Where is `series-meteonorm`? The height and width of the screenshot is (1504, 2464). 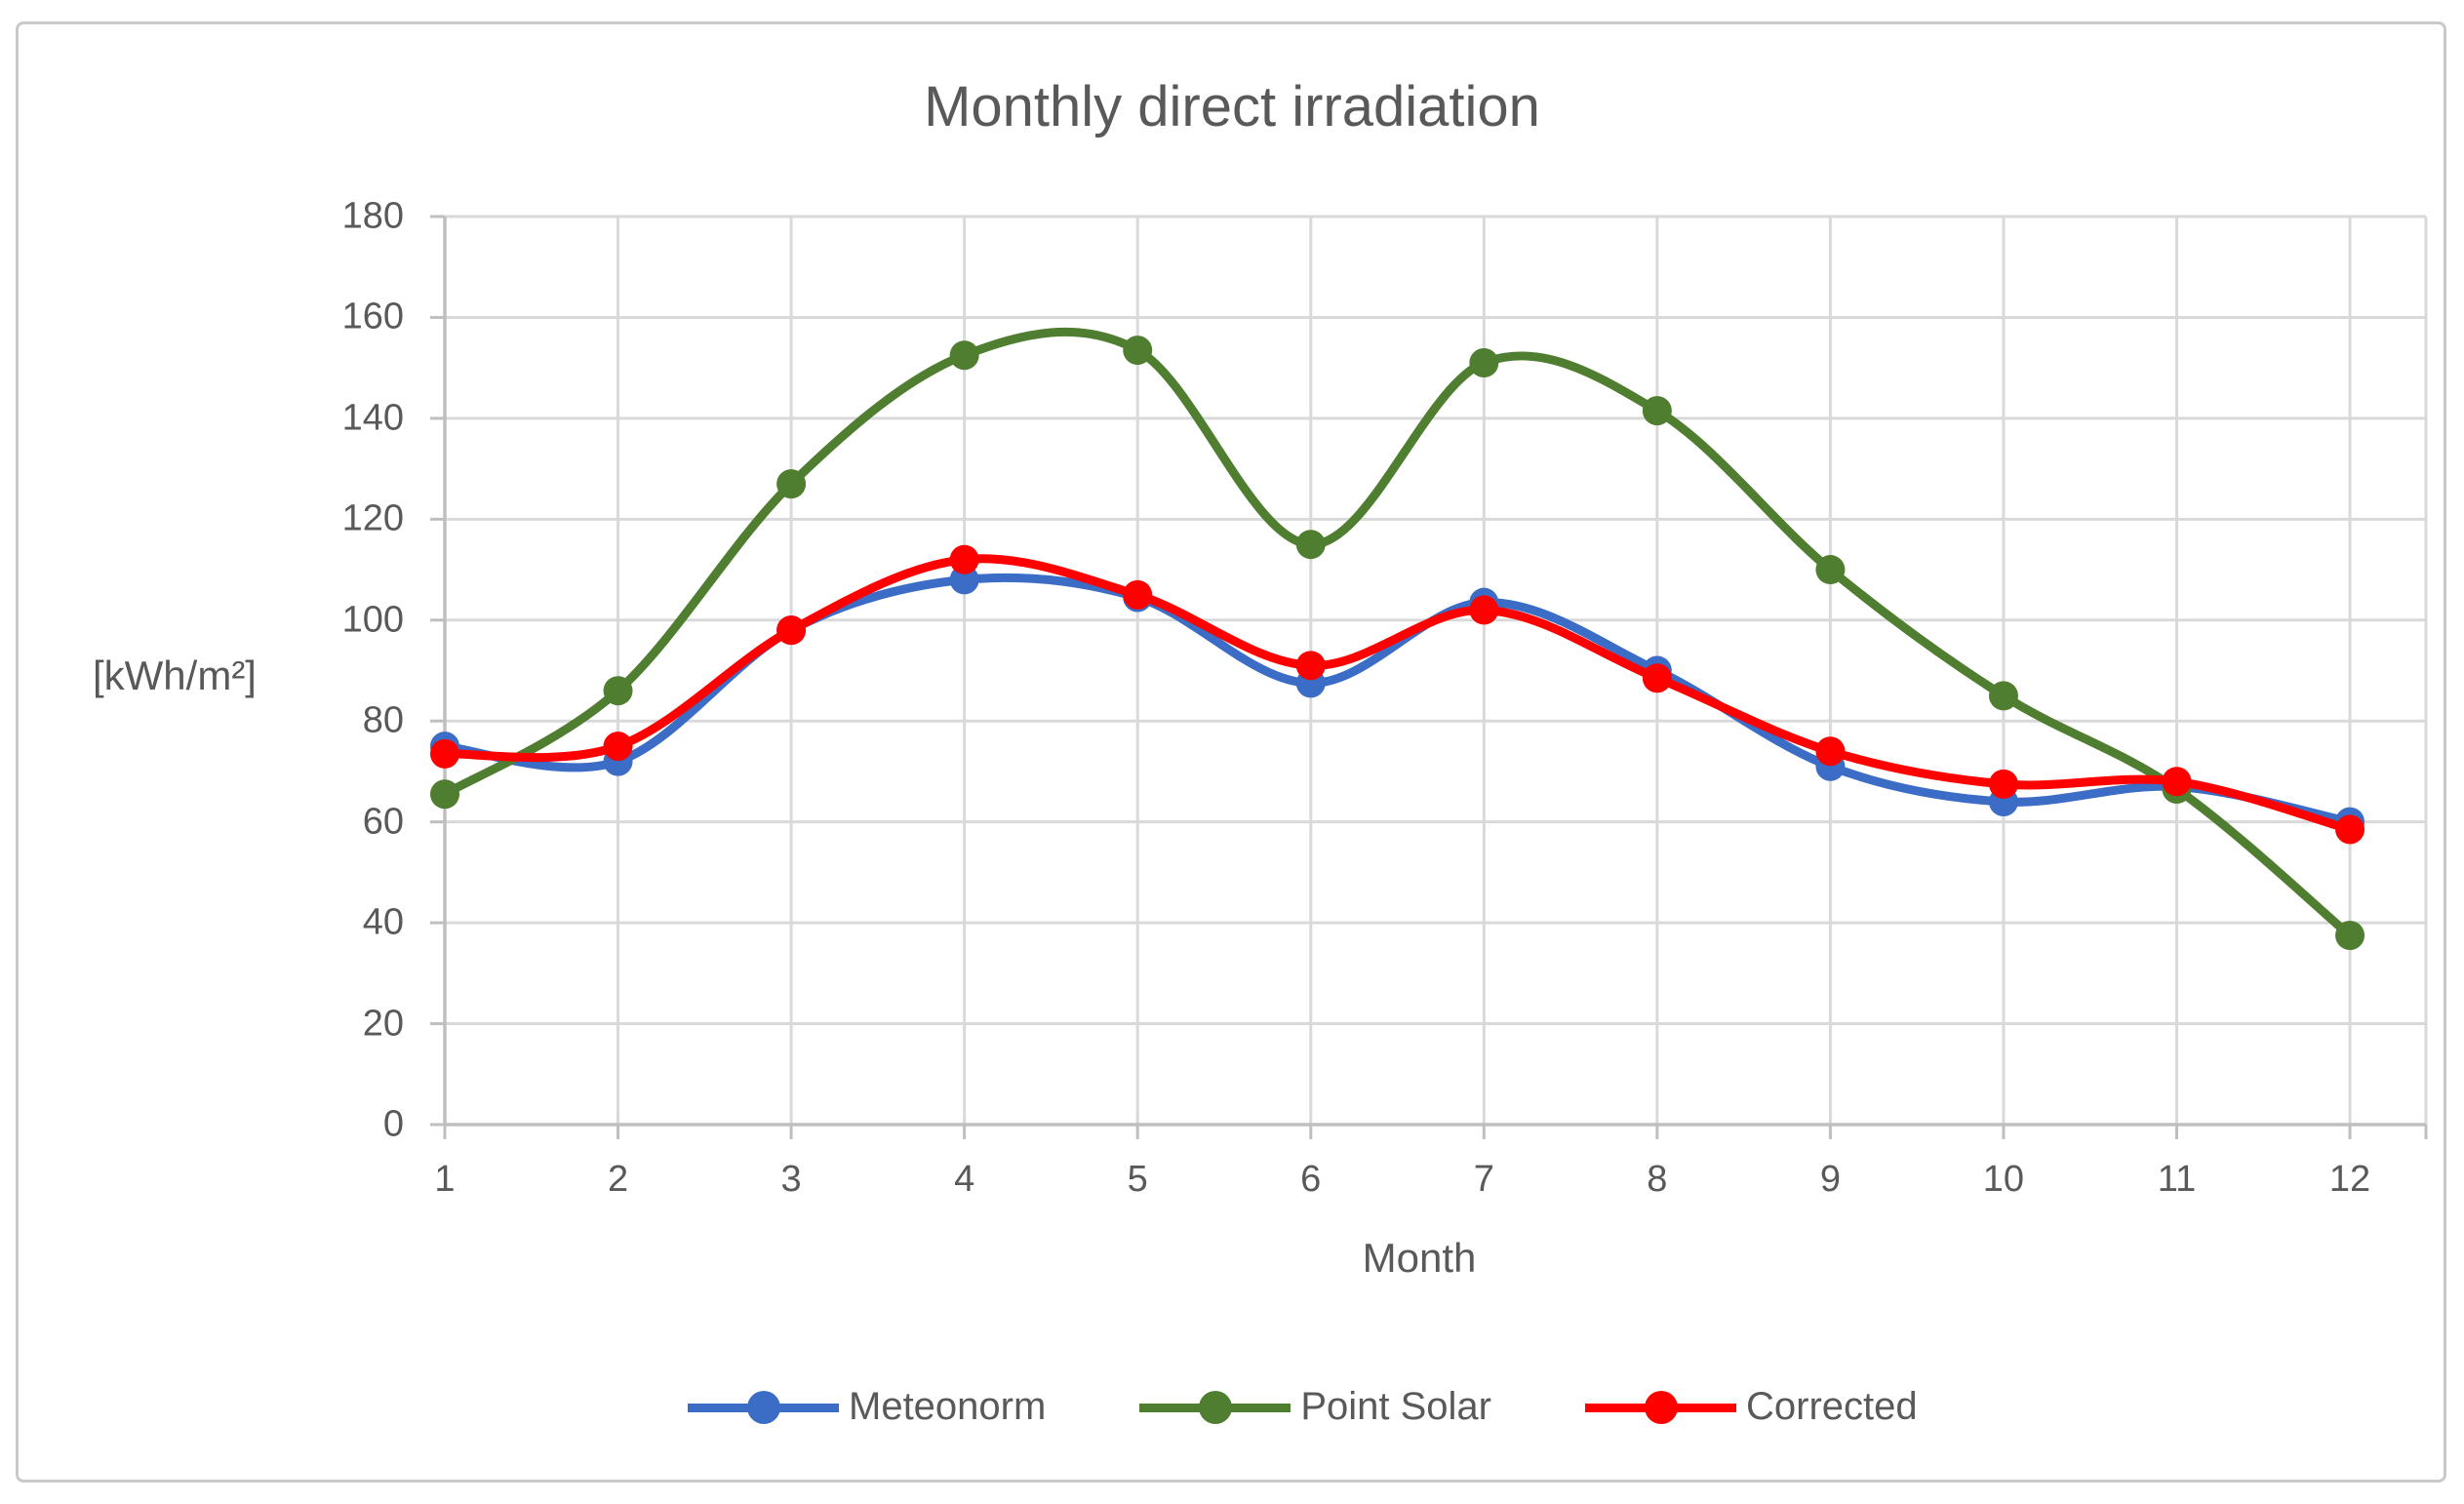
series-meteonorm is located at coordinates (1397, 701).